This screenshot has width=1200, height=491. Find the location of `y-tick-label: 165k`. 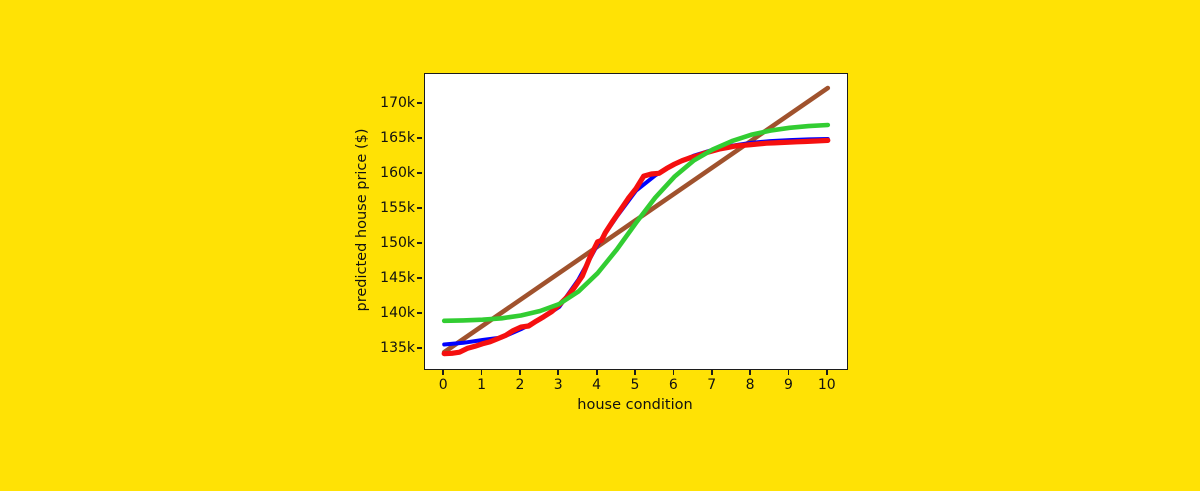

y-tick-label: 165k is located at coordinates (397, 138).